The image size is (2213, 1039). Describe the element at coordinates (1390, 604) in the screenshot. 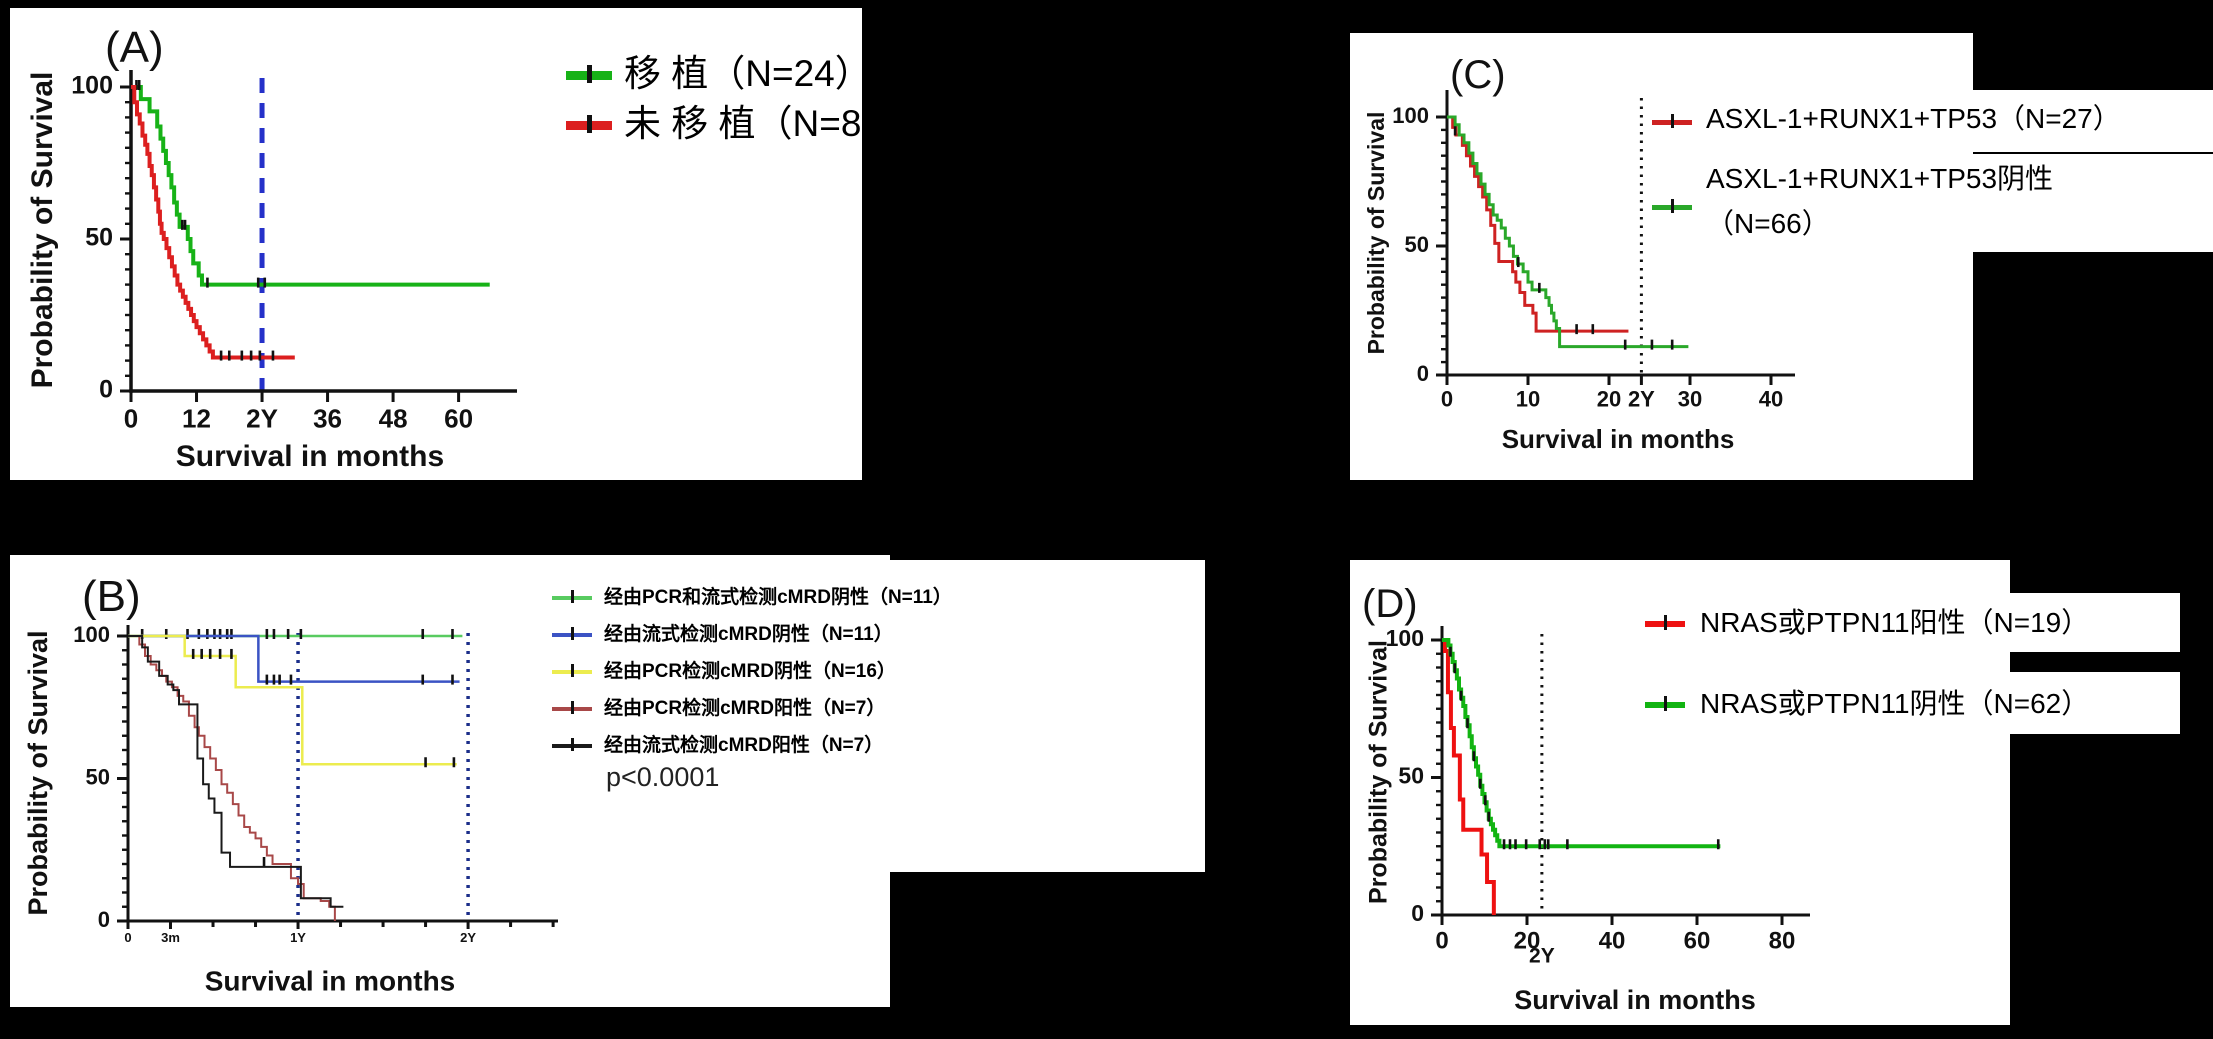

I see `panel-d-tag: (D)` at that location.